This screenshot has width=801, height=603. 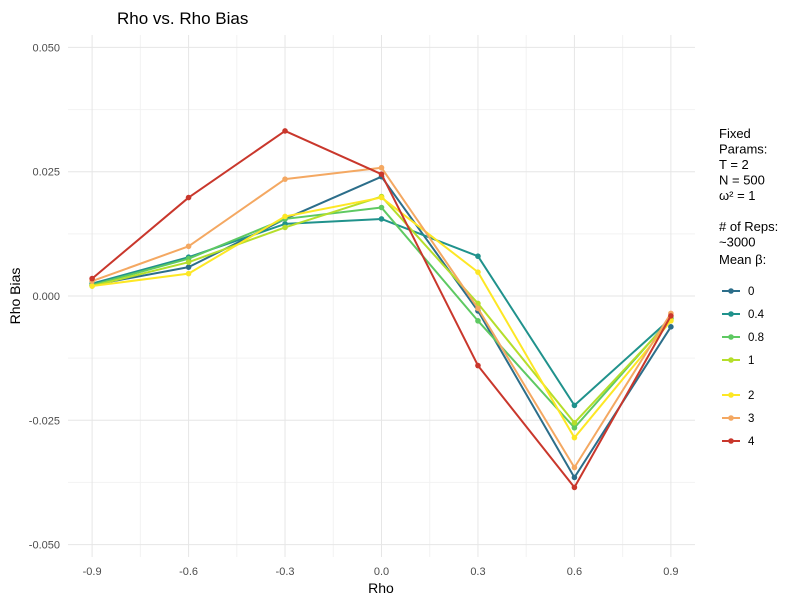 I want to click on legend-label: 0.4, so click(x=756, y=315).